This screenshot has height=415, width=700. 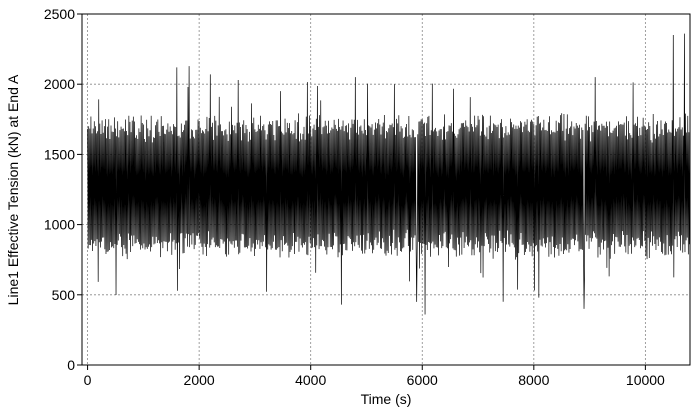 I want to click on y-tick-label: 2500, so click(x=59, y=14).